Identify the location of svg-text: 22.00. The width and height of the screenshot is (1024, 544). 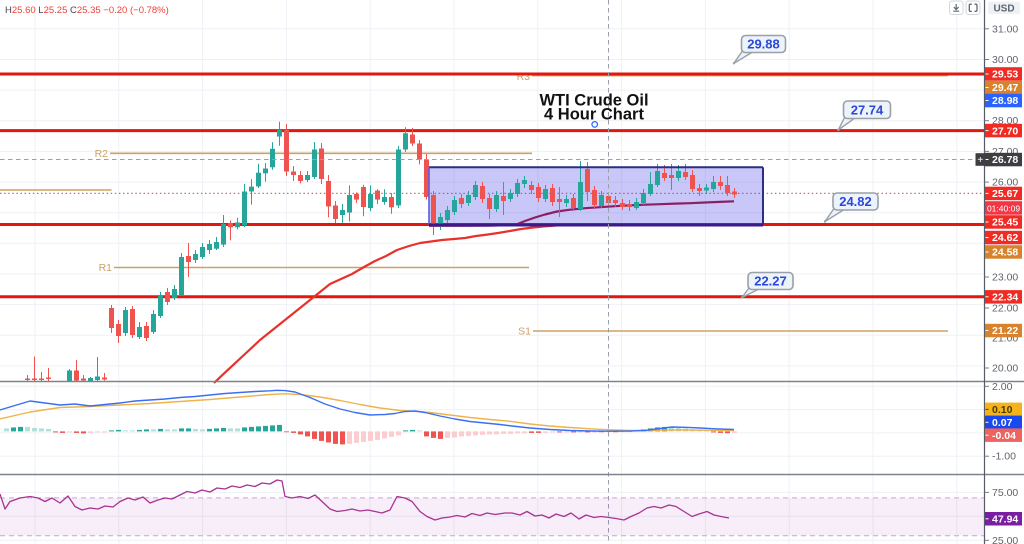
(1005, 309).